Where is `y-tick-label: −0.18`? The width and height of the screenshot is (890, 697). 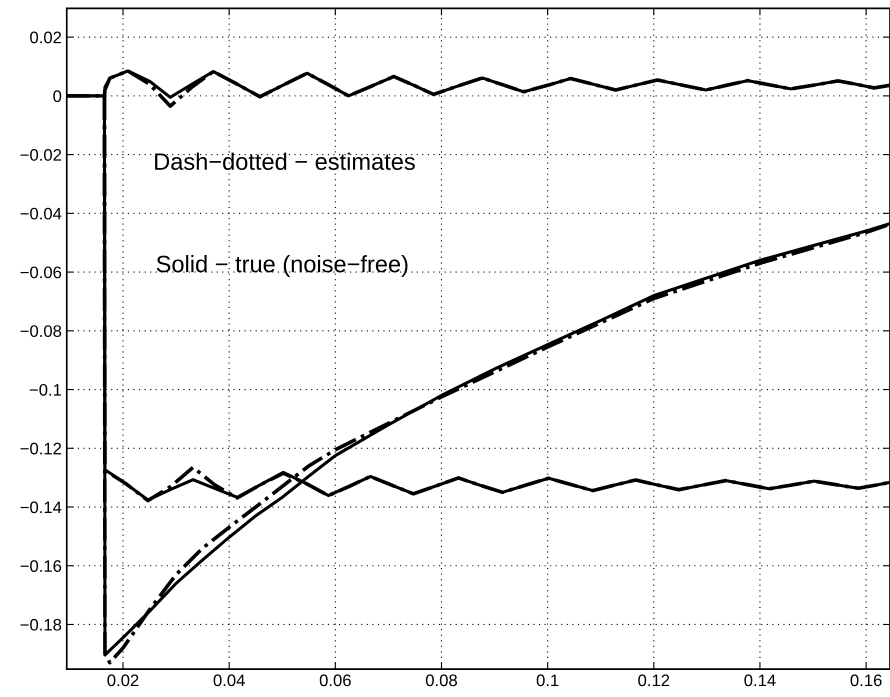
y-tick-label: −0.18 is located at coordinates (41, 624).